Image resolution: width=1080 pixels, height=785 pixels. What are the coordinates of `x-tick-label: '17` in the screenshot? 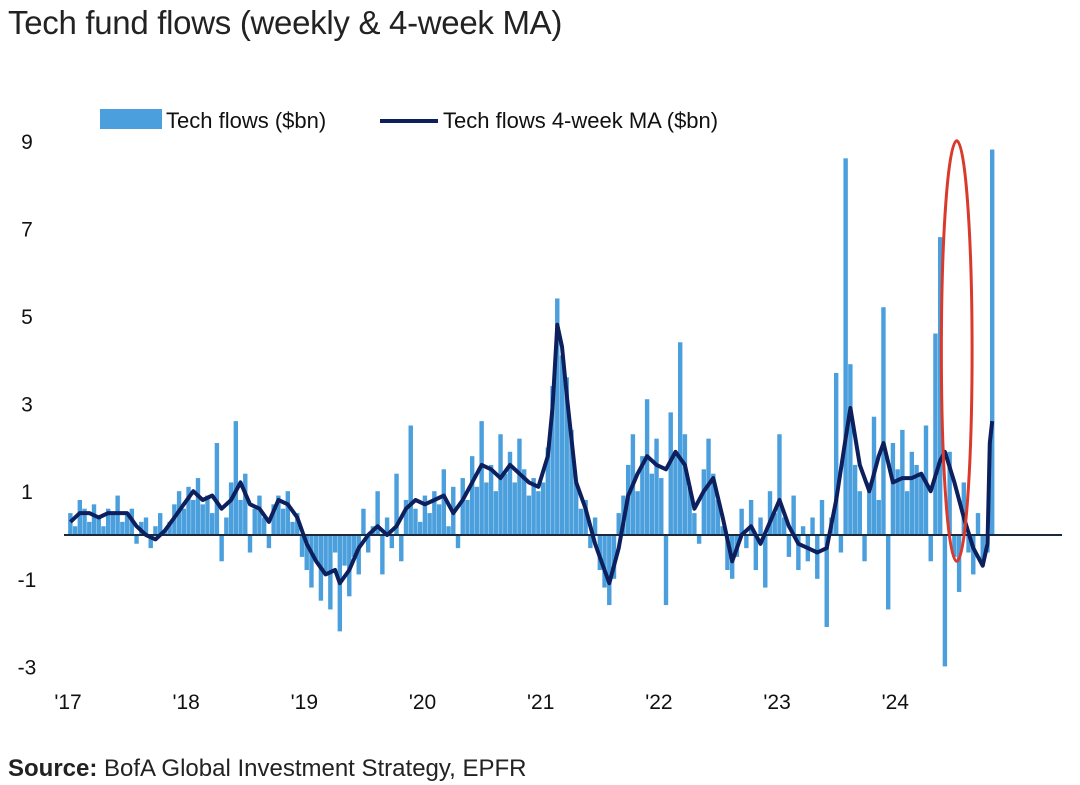 It's located at (67, 702).